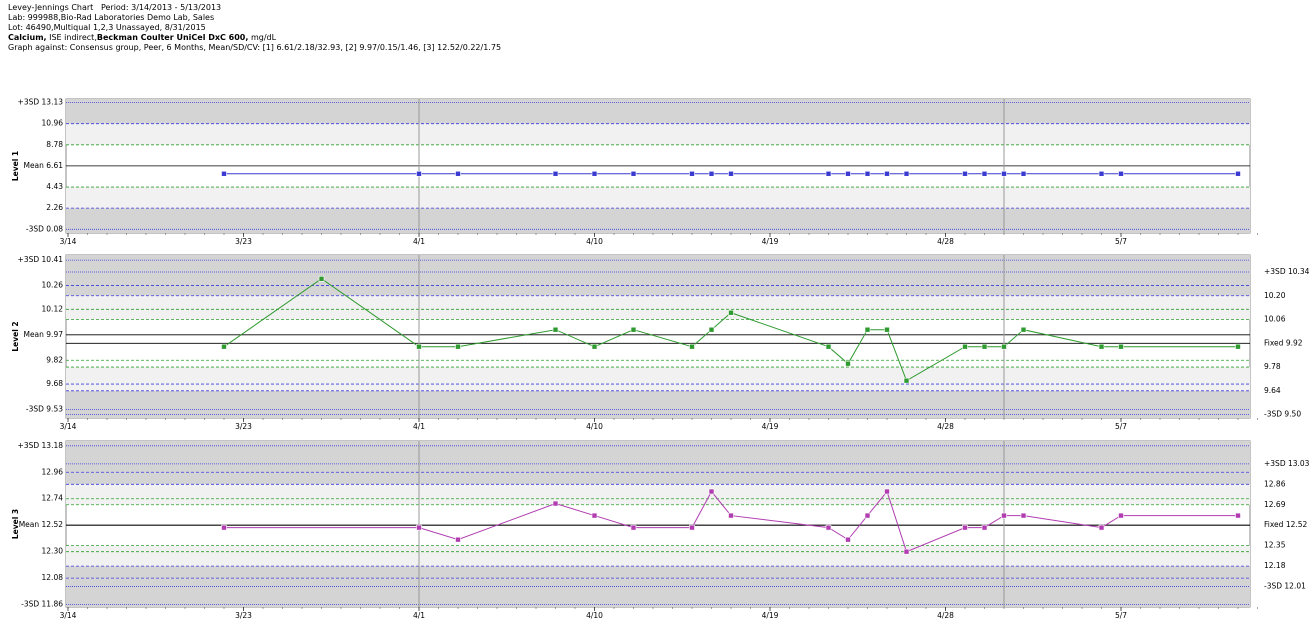  What do you see at coordinates (53, 471) in the screenshot?
I see `y-tick-label: 12.96` at bounding box center [53, 471].